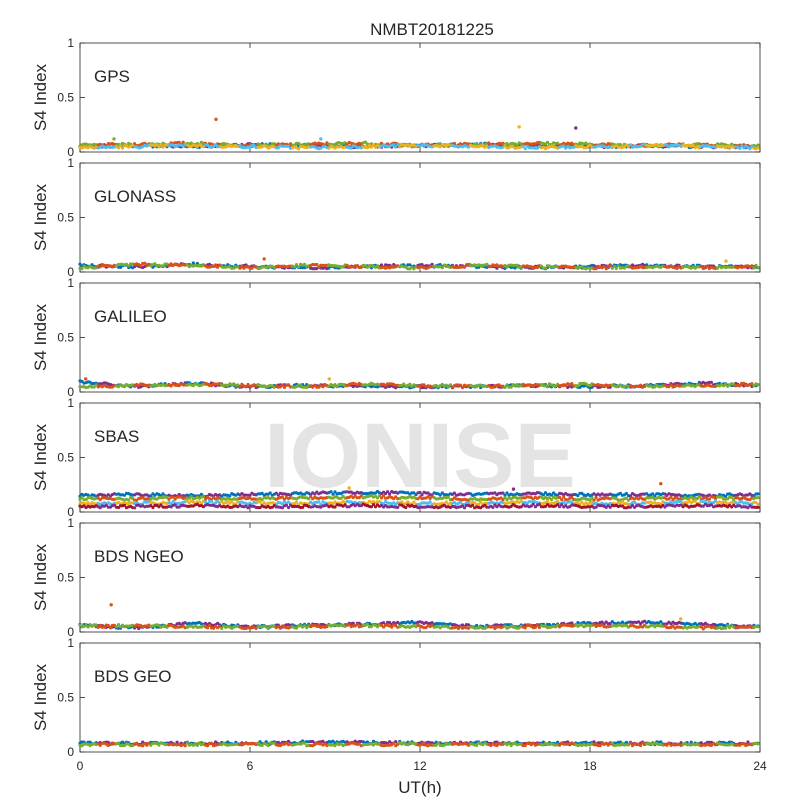  I want to click on panel-label: GALILEO, so click(130, 316).